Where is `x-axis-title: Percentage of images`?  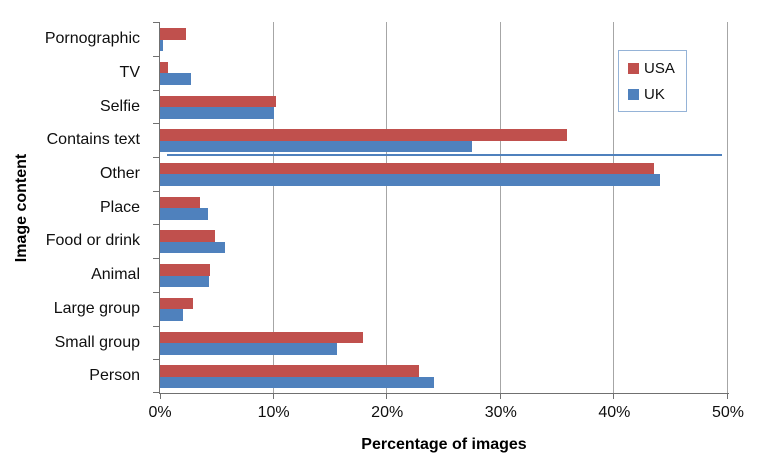
x-axis-title: Percentage of images is located at coordinates (444, 444).